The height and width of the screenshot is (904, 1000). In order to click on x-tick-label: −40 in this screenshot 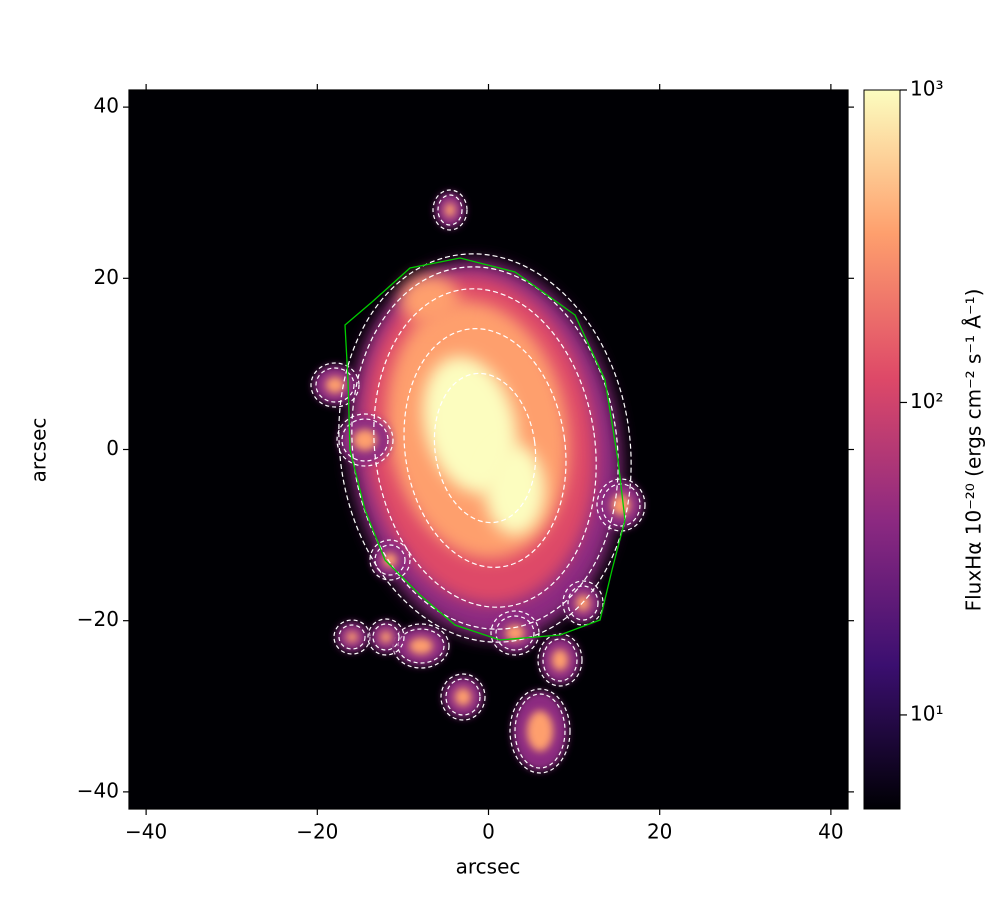, I will do `click(146, 832)`.